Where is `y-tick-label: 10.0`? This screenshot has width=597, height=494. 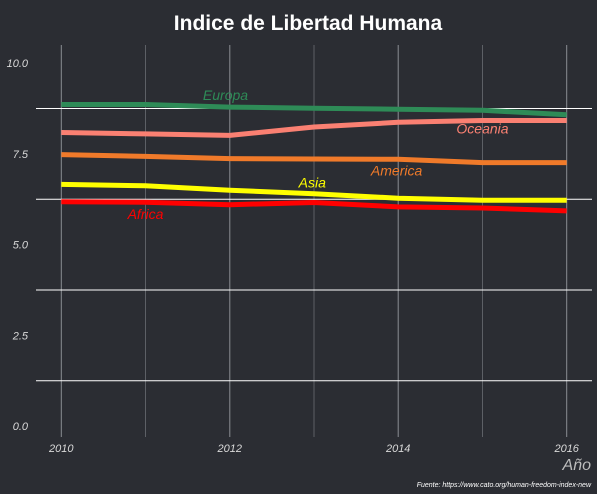 y-tick-label: 10.0 is located at coordinates (18, 64).